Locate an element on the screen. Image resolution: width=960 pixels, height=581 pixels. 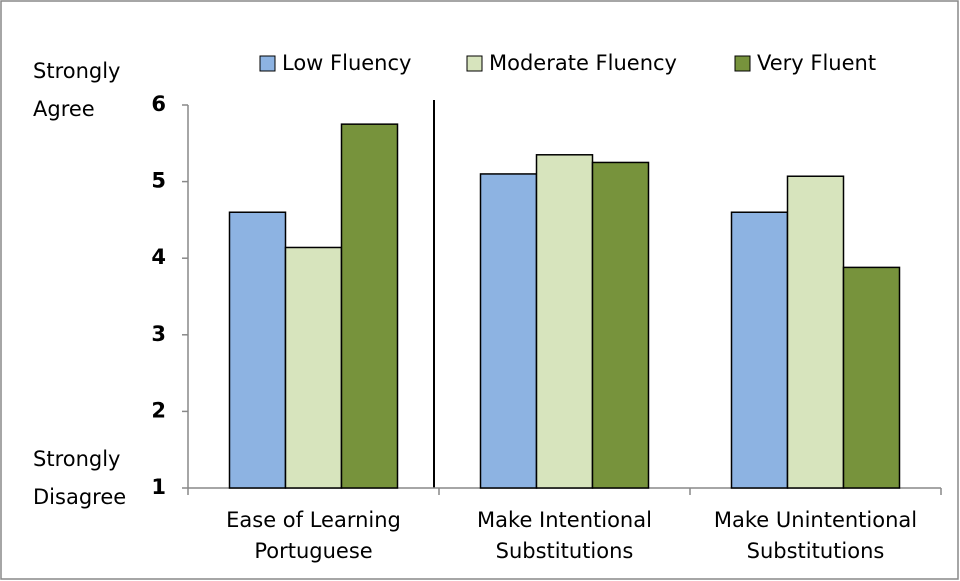
legend-label: Low Fluency is located at coordinates (346, 63).